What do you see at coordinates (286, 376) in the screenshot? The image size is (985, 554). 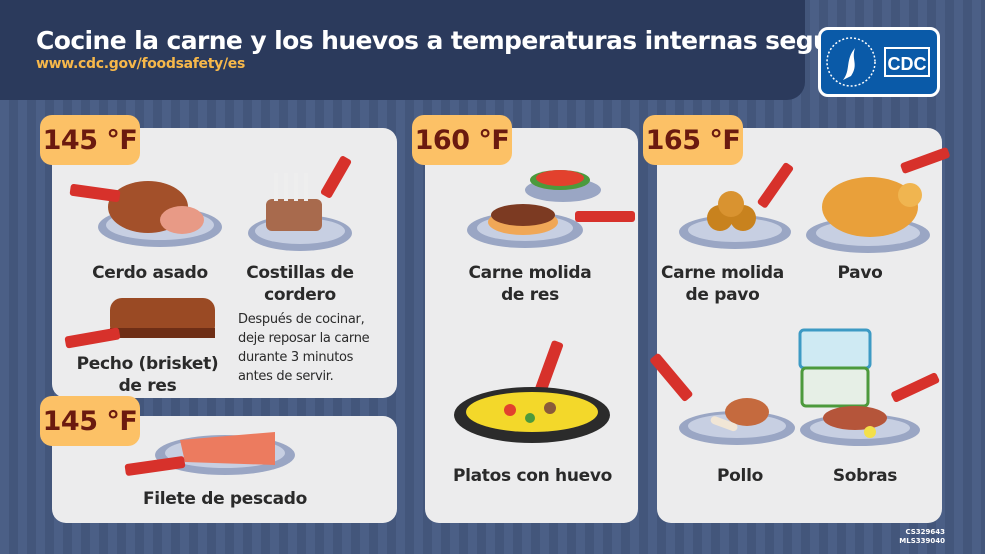 I see `note-line: antes de servir.` at bounding box center [286, 376].